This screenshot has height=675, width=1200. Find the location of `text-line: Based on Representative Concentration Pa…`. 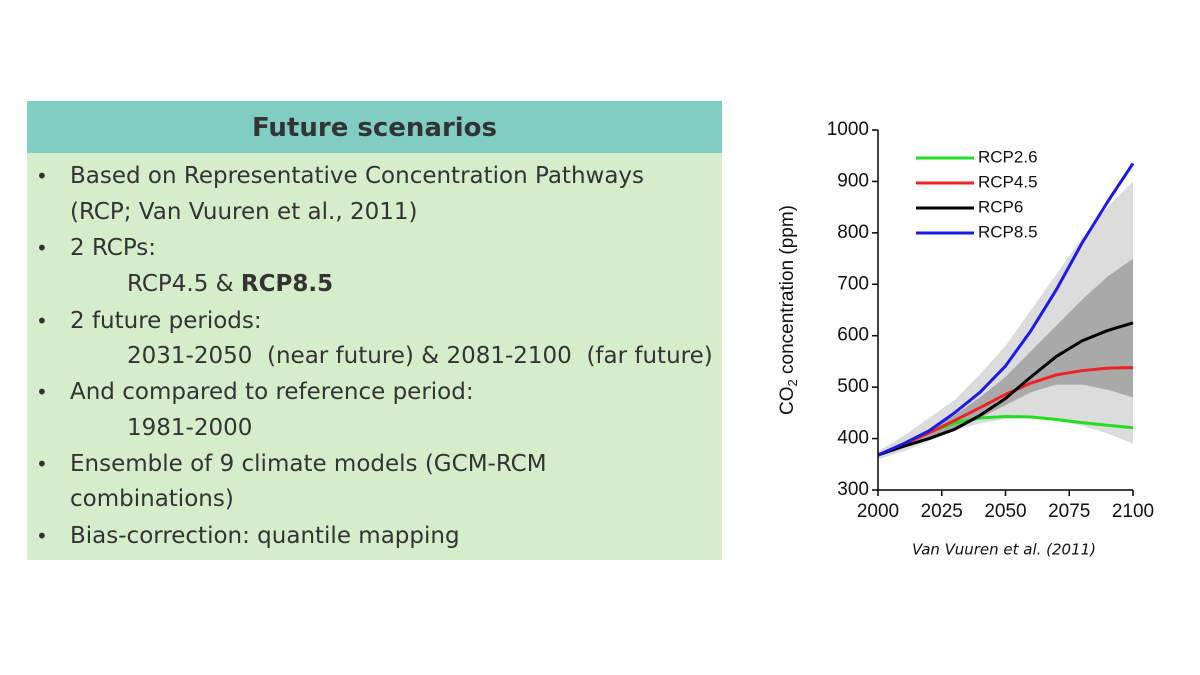

text-line: Based on Representative Concentration Pa… is located at coordinates (357, 176).